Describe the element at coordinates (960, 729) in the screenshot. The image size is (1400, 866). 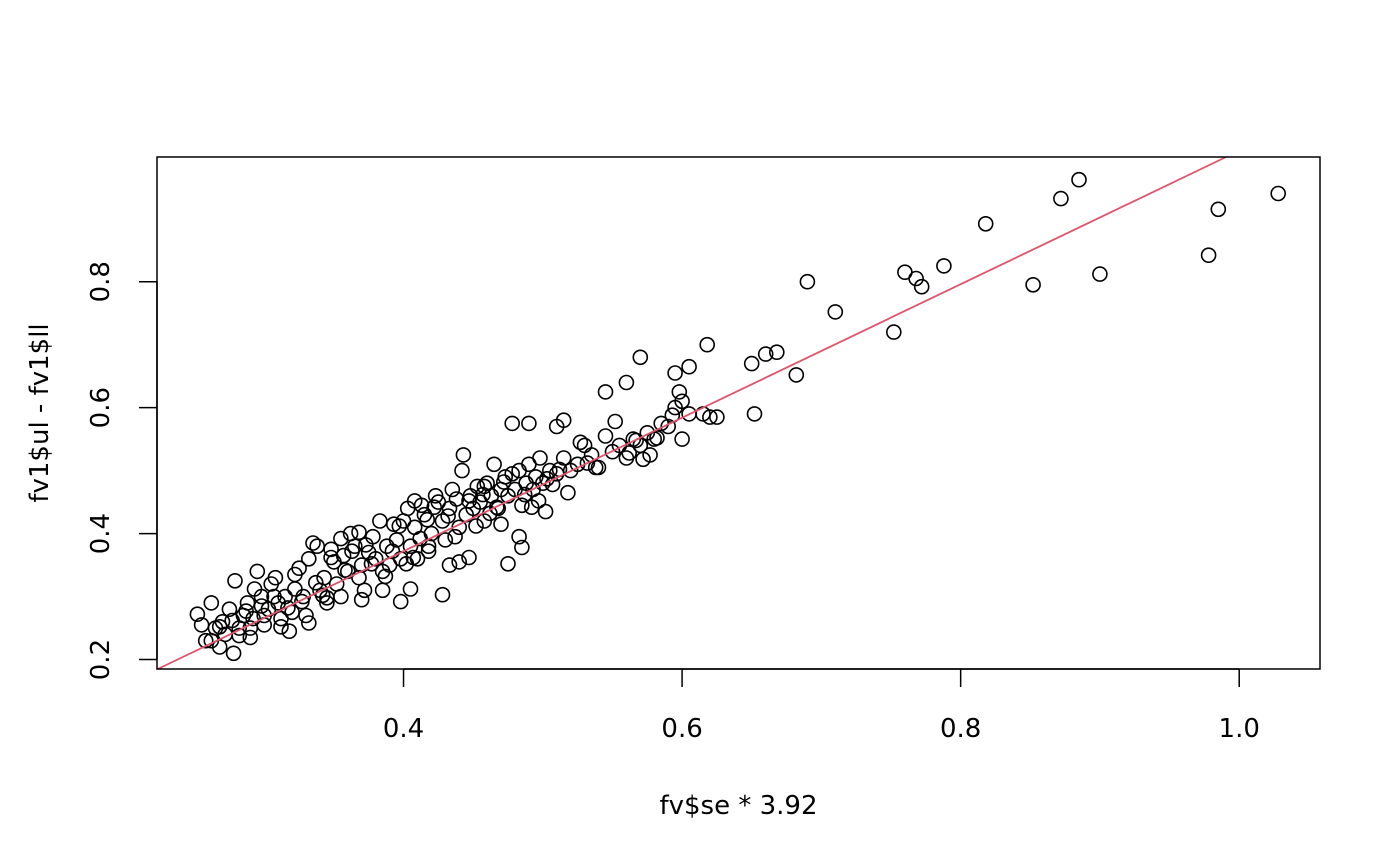
I see `x-tick-label: 0.8` at that location.